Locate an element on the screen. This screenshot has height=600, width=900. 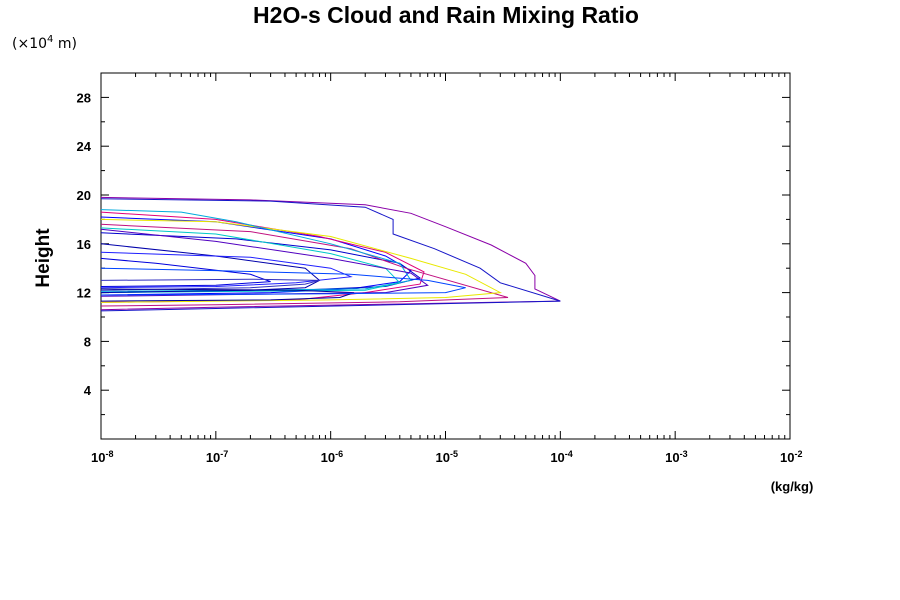
x-tick-label: 10⁻² is located at coordinates (791, 457).